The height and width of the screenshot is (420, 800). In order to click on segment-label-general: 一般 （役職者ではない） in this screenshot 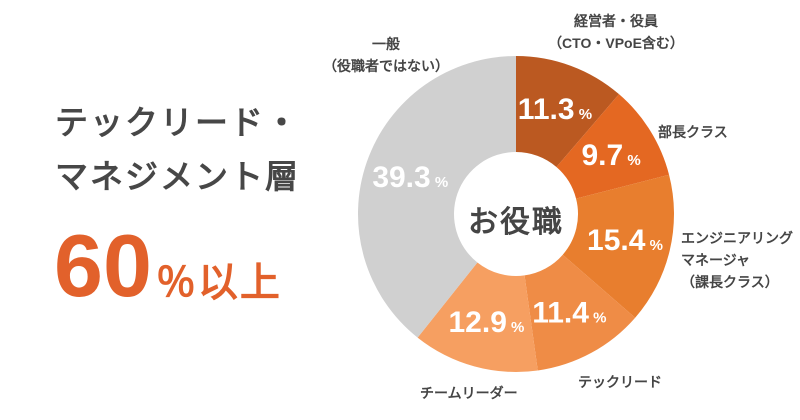, I will do `click(386, 55)`.